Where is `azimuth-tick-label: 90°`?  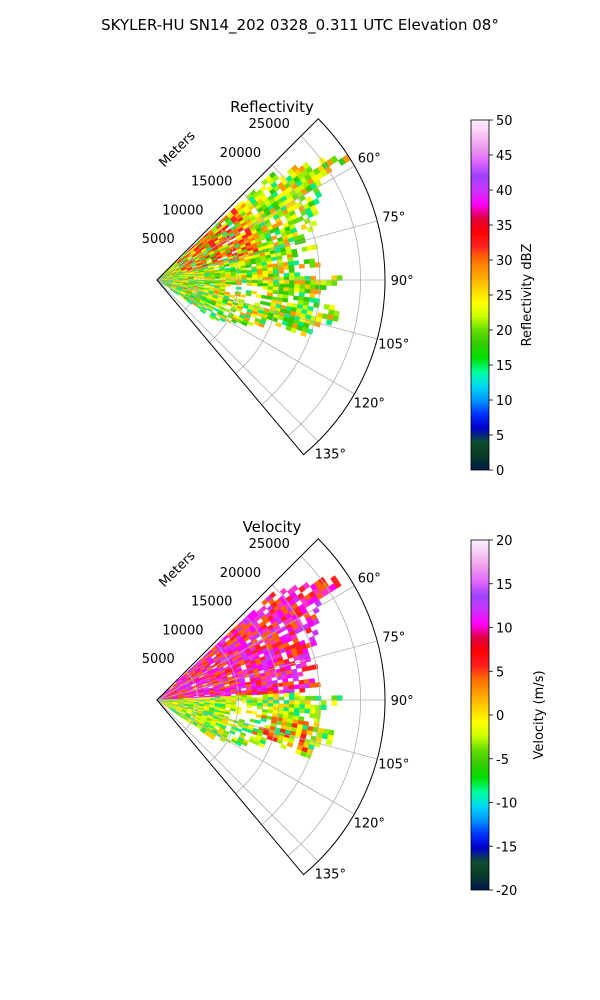 azimuth-tick-label: 90° is located at coordinates (402, 281).